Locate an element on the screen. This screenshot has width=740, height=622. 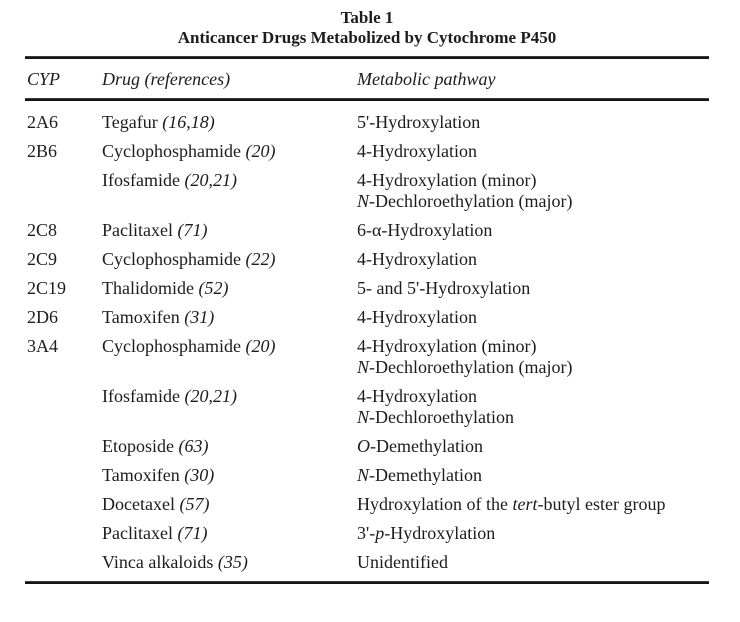
drug-cell: Cyclophosphamide (22) is located at coordinates (229, 259).